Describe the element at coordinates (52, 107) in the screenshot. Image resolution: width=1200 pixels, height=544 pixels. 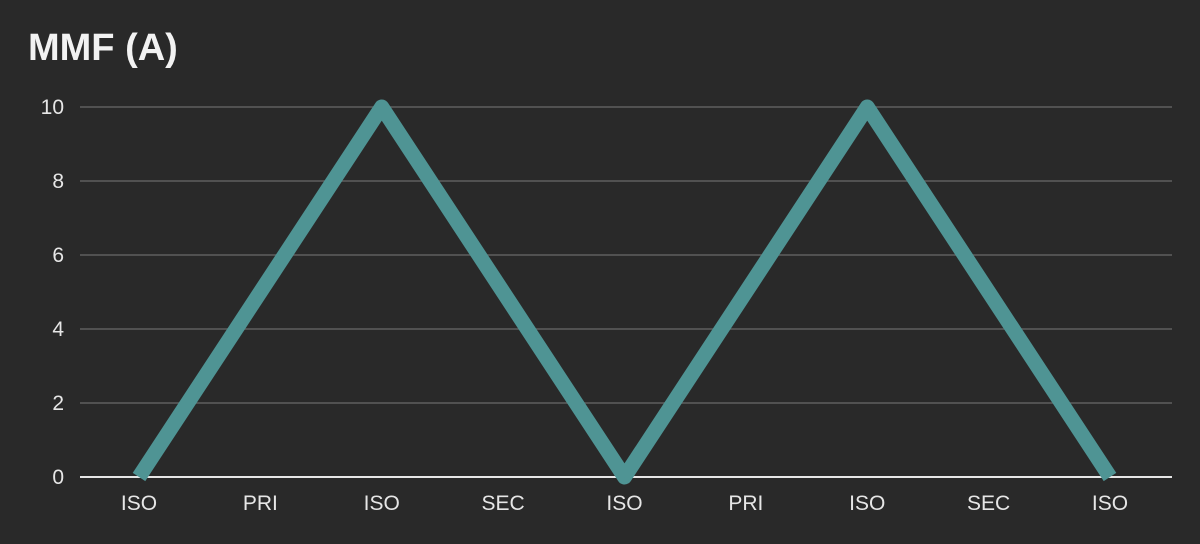
I see `y-tick-label: 10` at that location.